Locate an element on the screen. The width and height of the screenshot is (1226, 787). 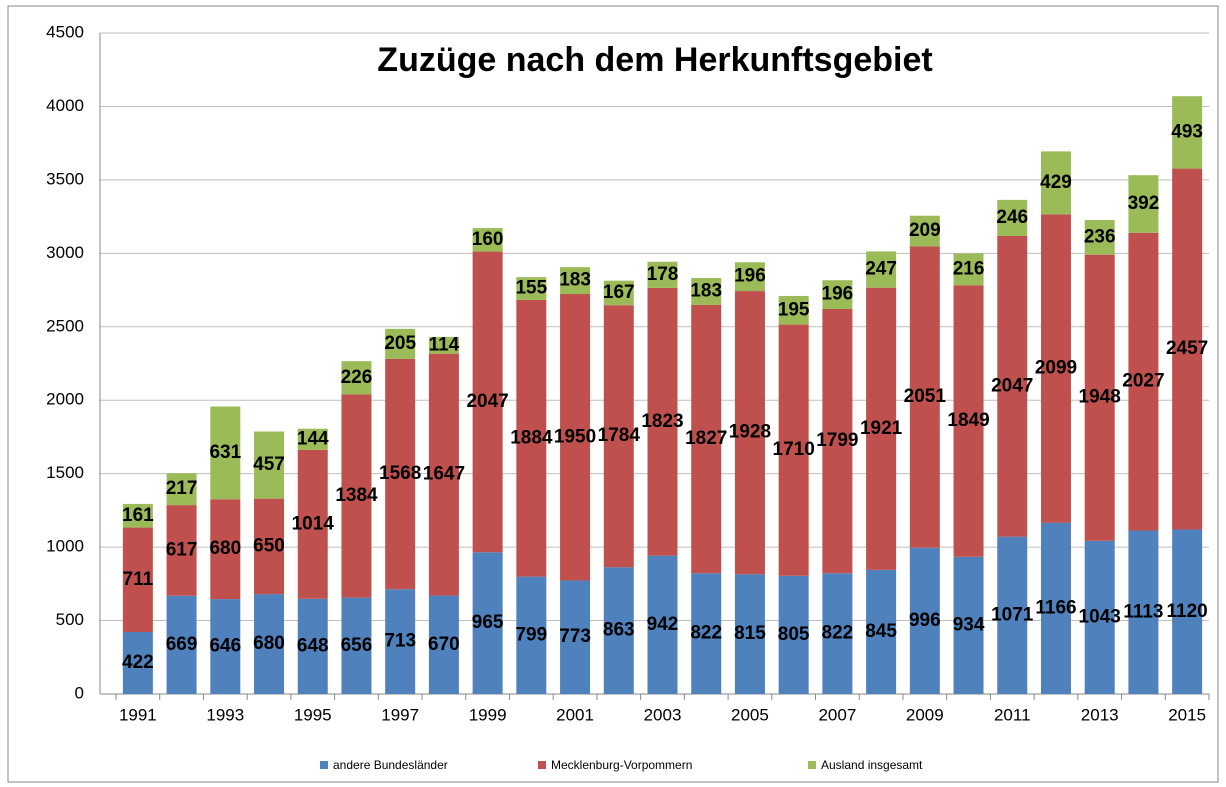
value-label: 236 is located at coordinates (1100, 236).